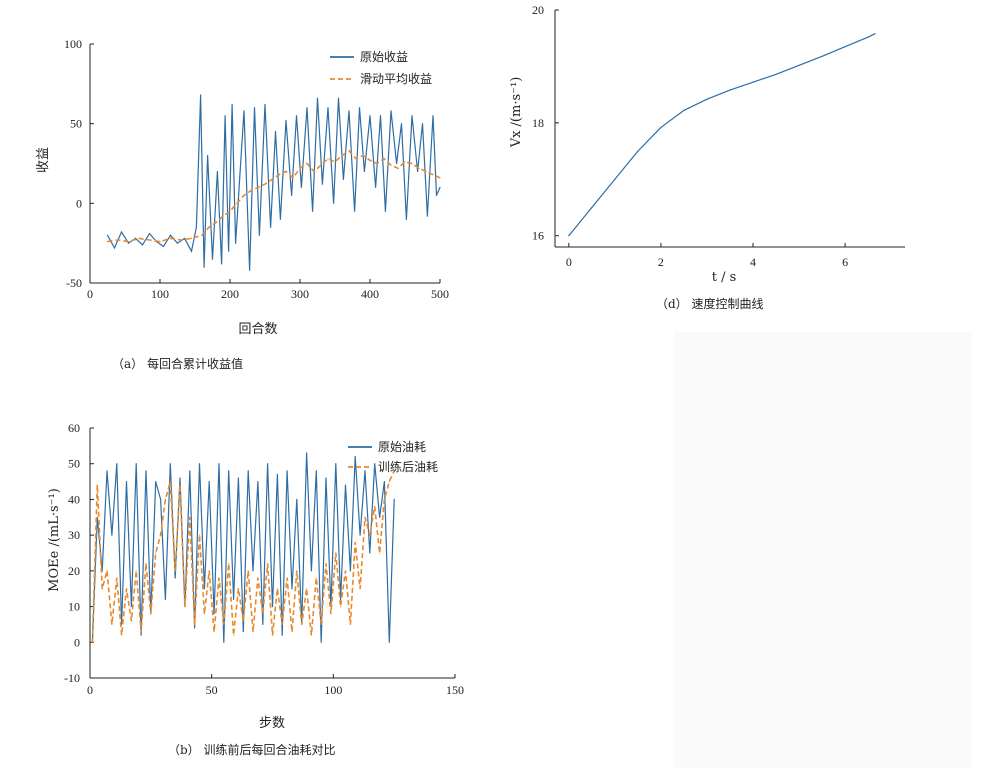  Describe the element at coordinates (408, 466) in the screenshot. I see `legend-label: 训练后油耗` at that location.